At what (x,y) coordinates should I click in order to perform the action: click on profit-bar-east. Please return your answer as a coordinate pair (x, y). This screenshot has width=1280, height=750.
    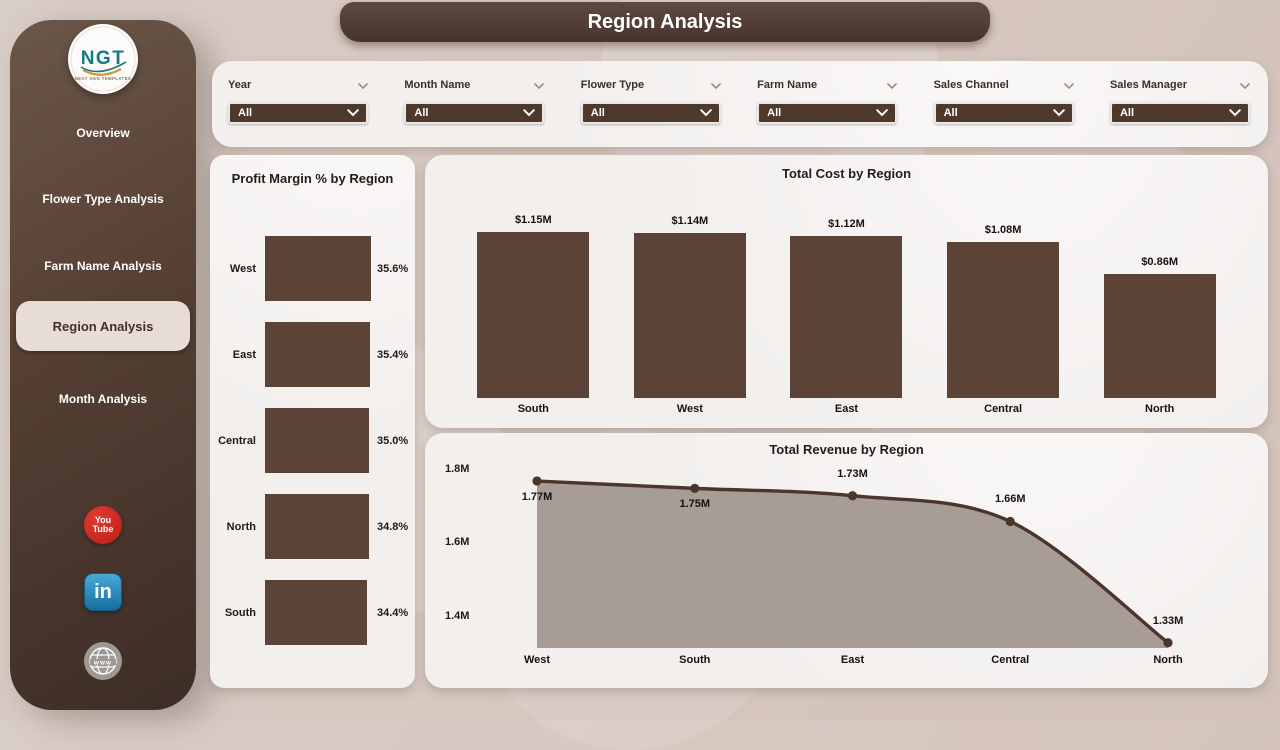
    Looking at the image, I should click on (318, 354).